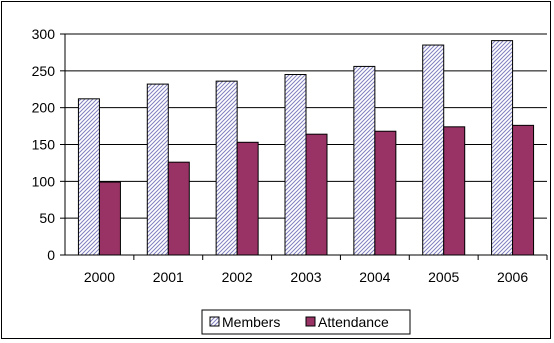  What do you see at coordinates (247, 198) in the screenshot?
I see `bar-attendance-2002` at bounding box center [247, 198].